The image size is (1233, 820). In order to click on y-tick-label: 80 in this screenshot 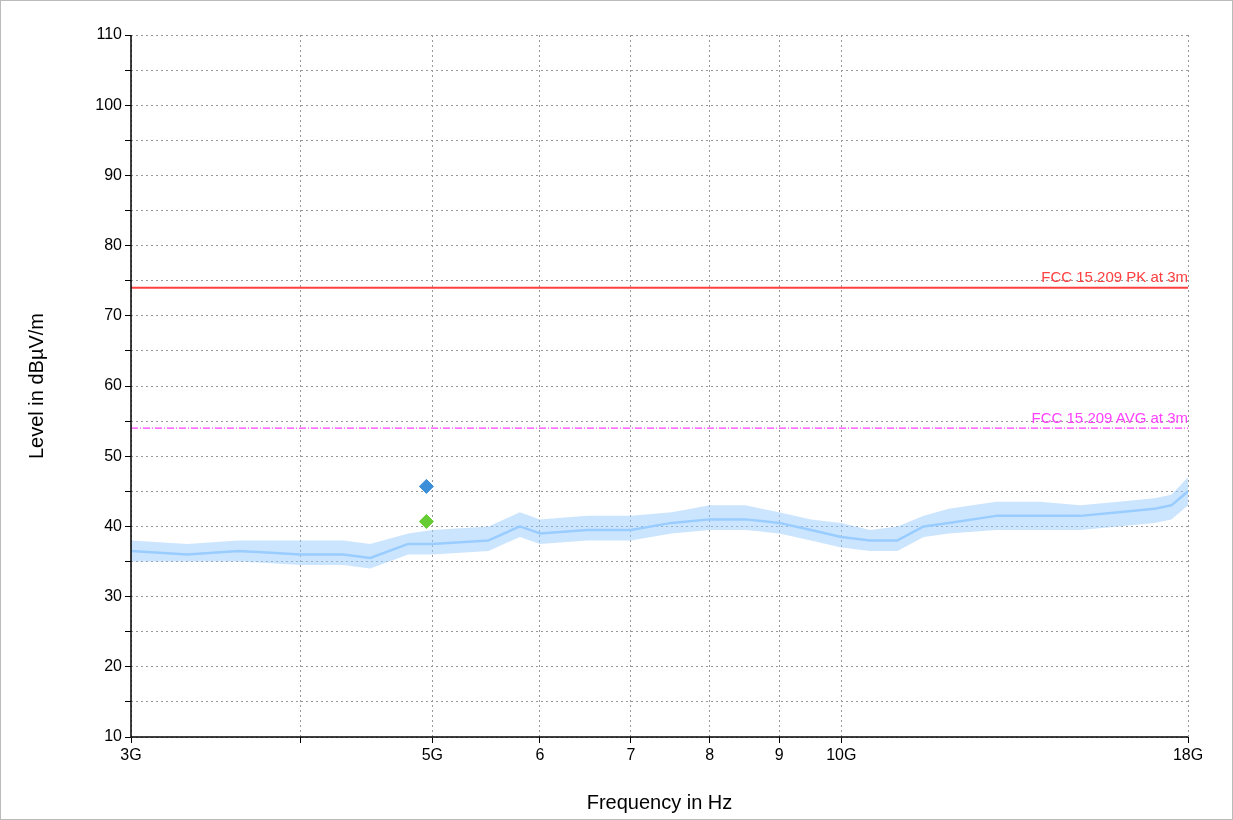, I will do `click(113, 245)`.